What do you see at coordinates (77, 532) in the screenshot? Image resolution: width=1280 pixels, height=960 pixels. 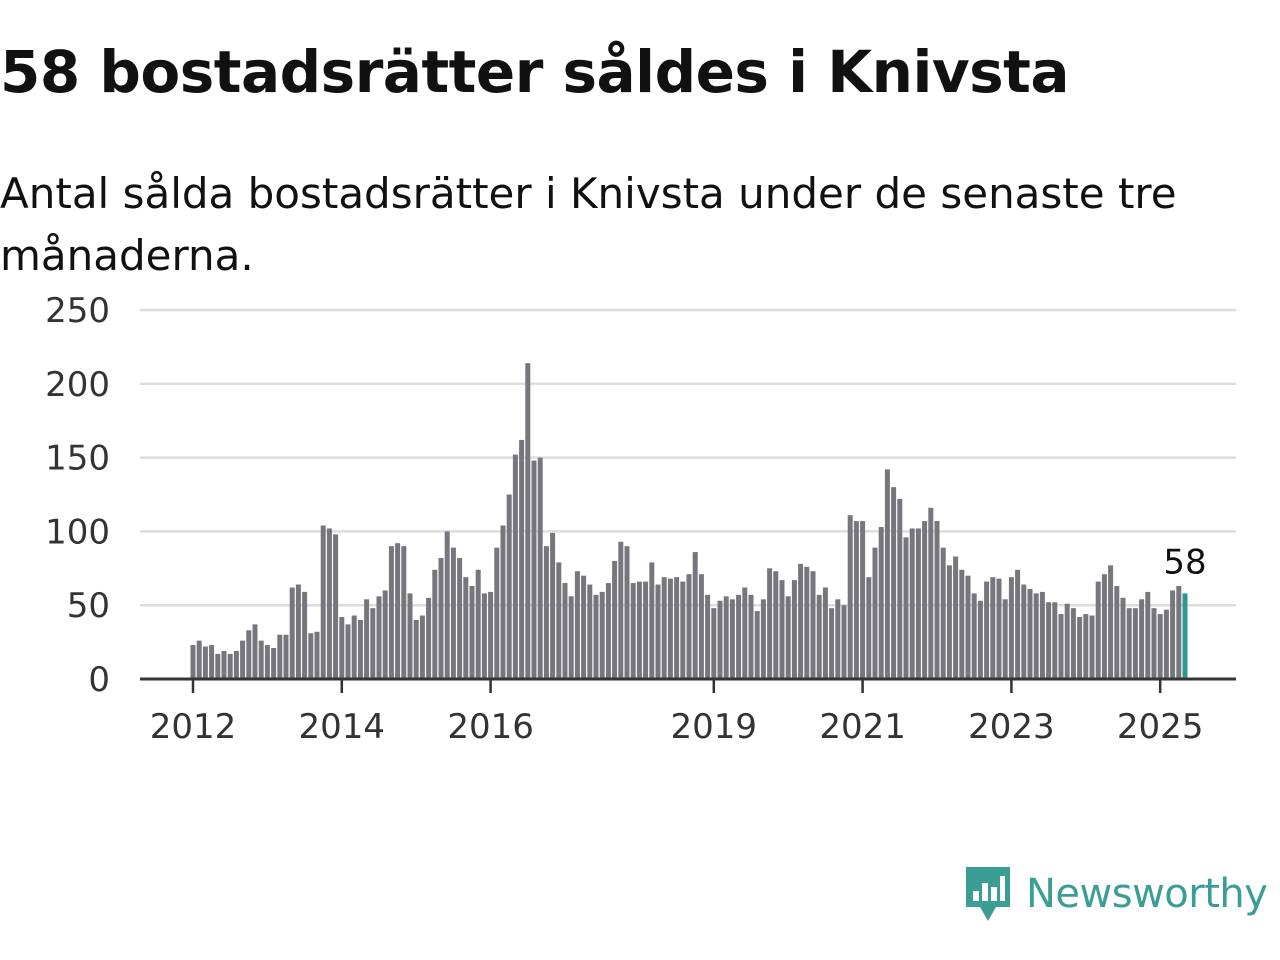 I see `y-tick-label: 100` at bounding box center [77, 532].